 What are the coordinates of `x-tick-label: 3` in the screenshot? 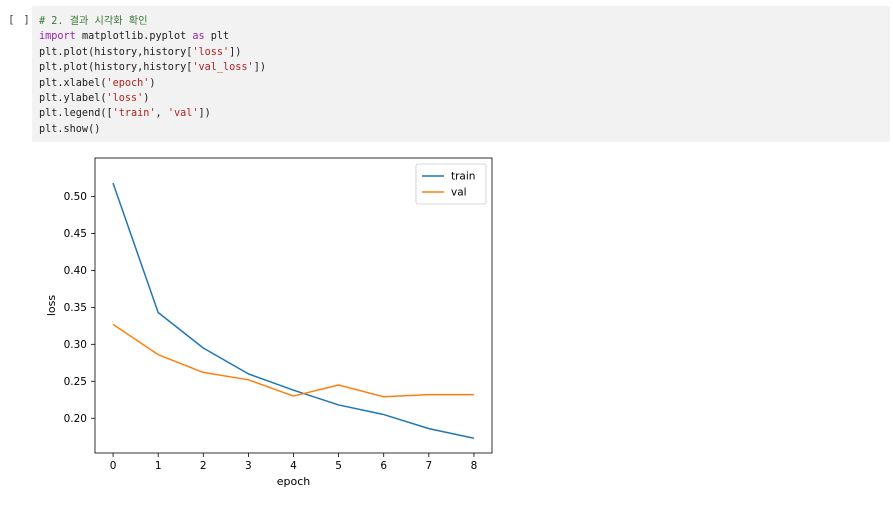 It's located at (248, 466).